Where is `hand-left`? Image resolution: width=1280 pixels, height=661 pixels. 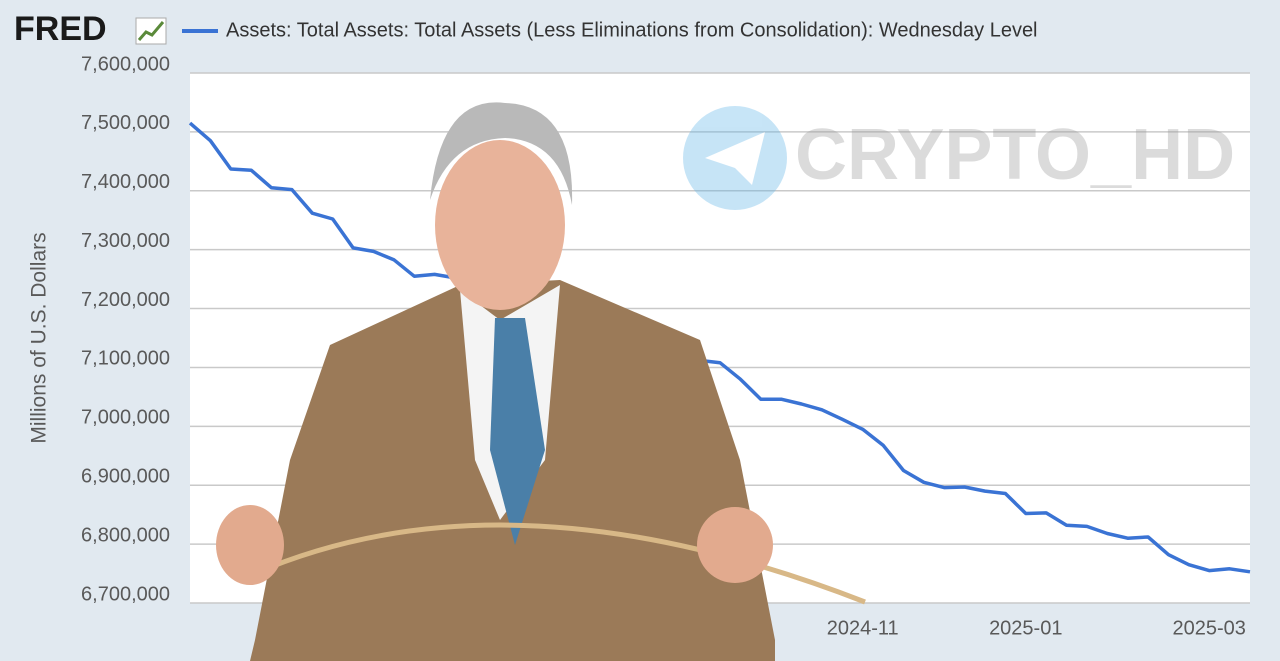
hand-left is located at coordinates (250, 545).